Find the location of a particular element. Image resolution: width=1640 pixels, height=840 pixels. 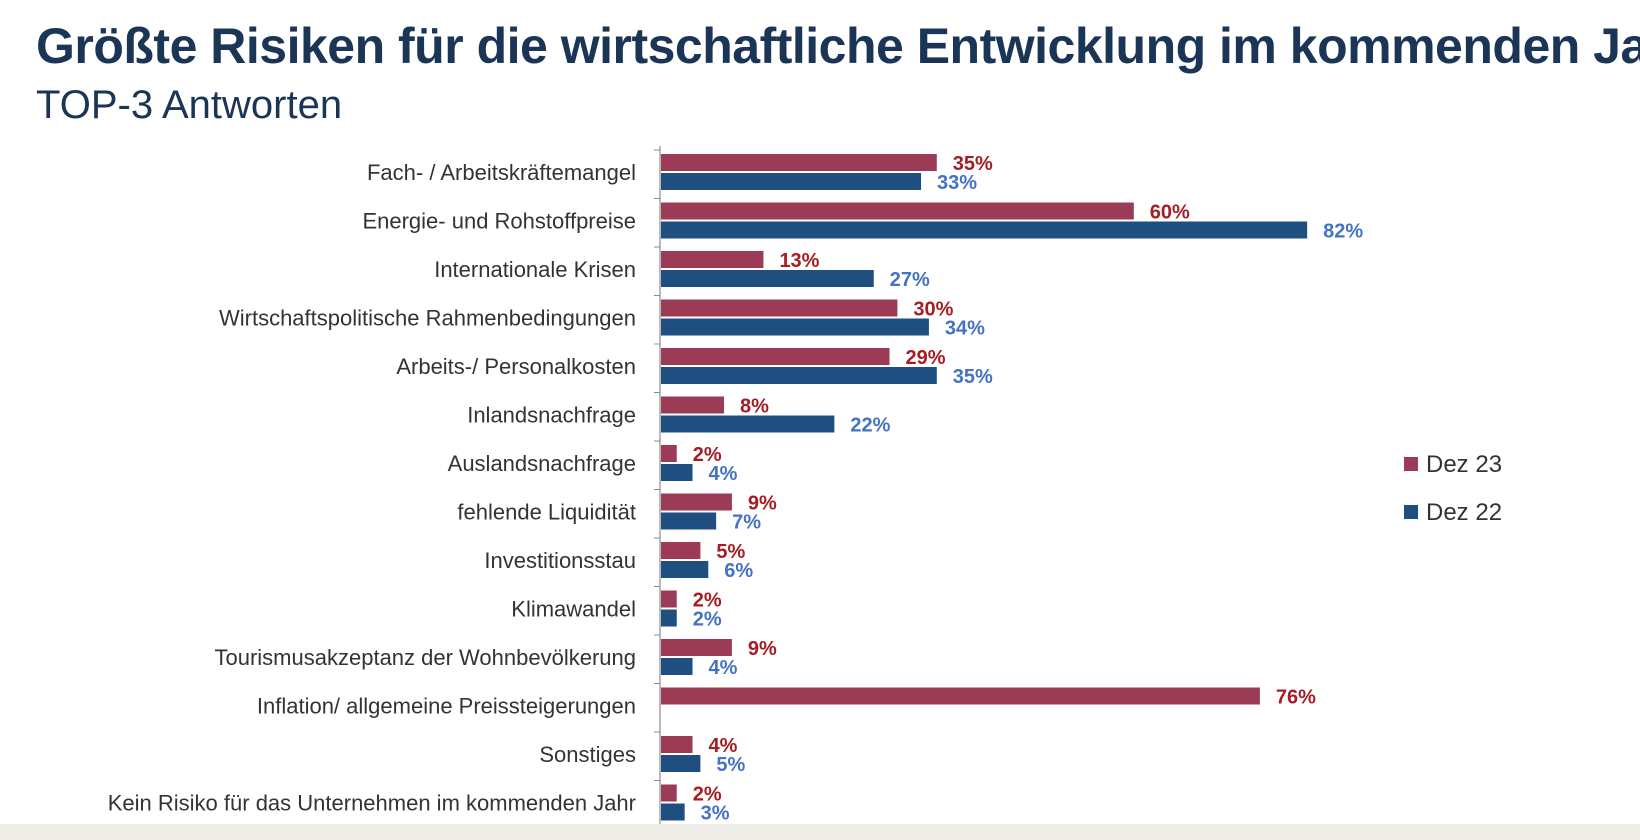

category-label: Auslandsnachfrage is located at coordinates (542, 463).